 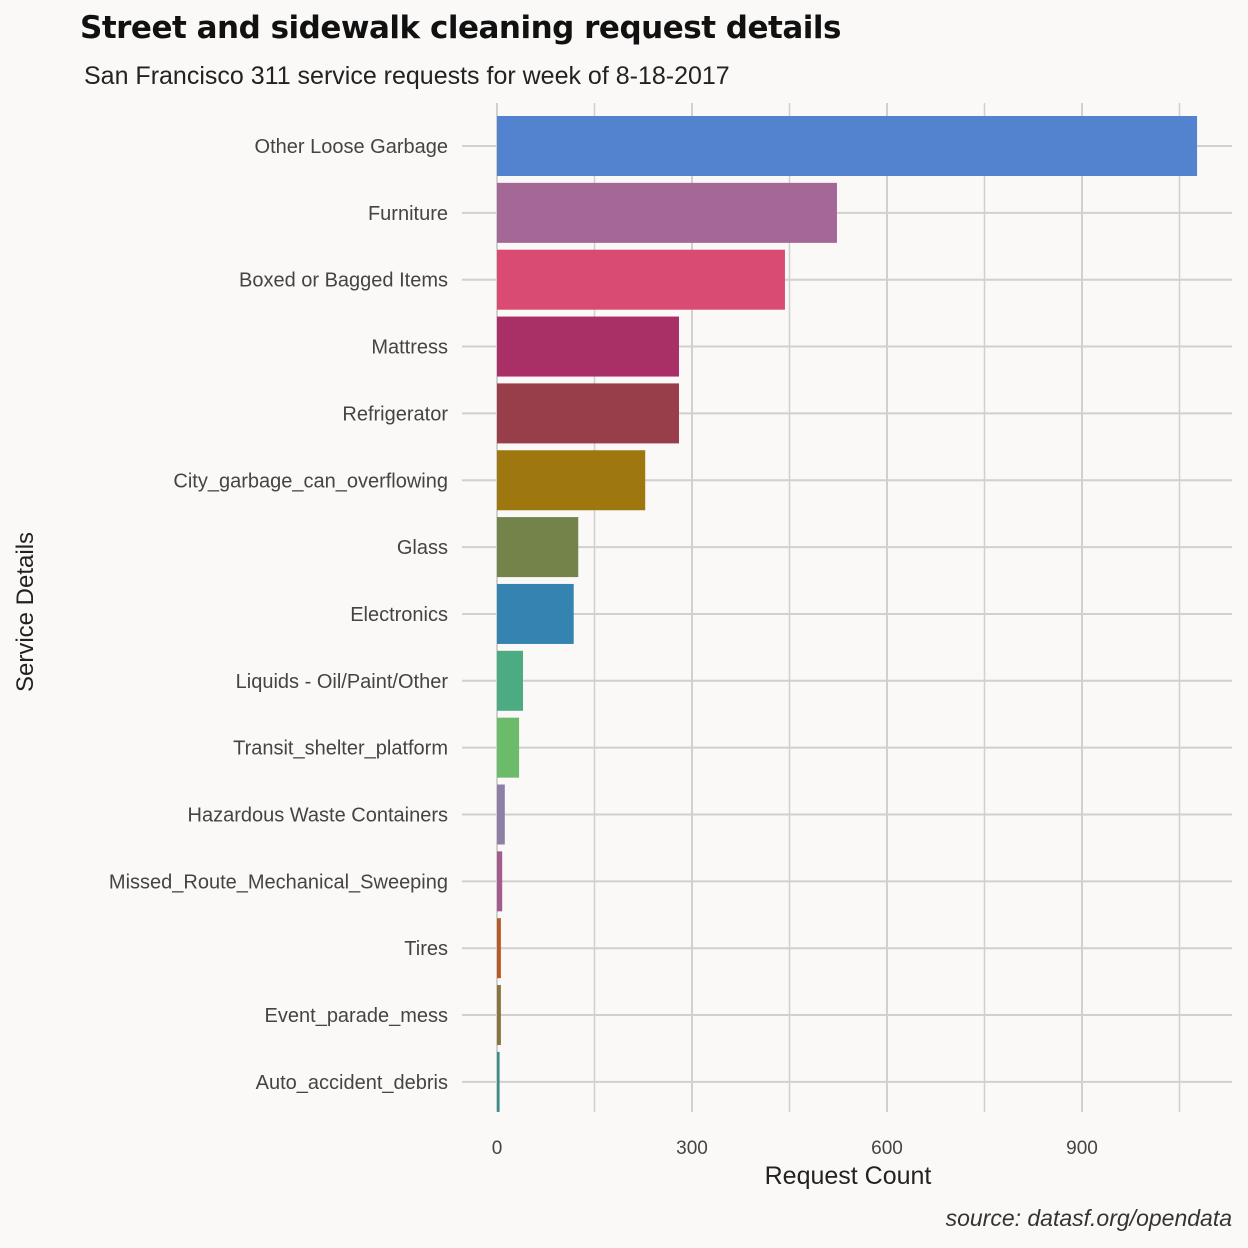 I want to click on x-axis-label: Request Count, so click(x=848, y=1176).